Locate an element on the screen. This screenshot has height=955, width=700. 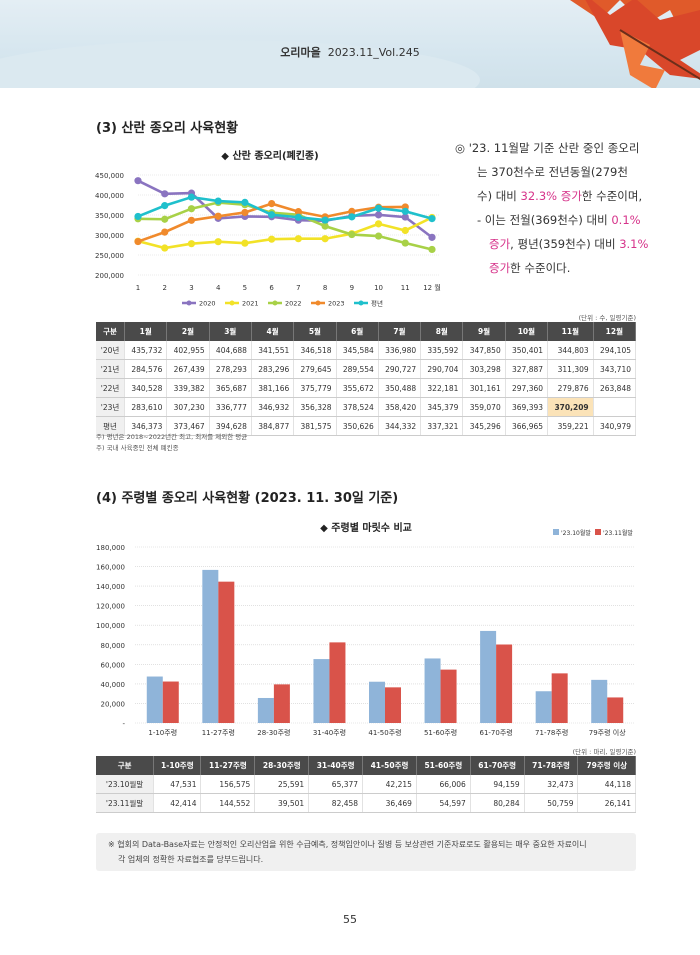
table-cell: 278,293 is located at coordinates (230, 369).